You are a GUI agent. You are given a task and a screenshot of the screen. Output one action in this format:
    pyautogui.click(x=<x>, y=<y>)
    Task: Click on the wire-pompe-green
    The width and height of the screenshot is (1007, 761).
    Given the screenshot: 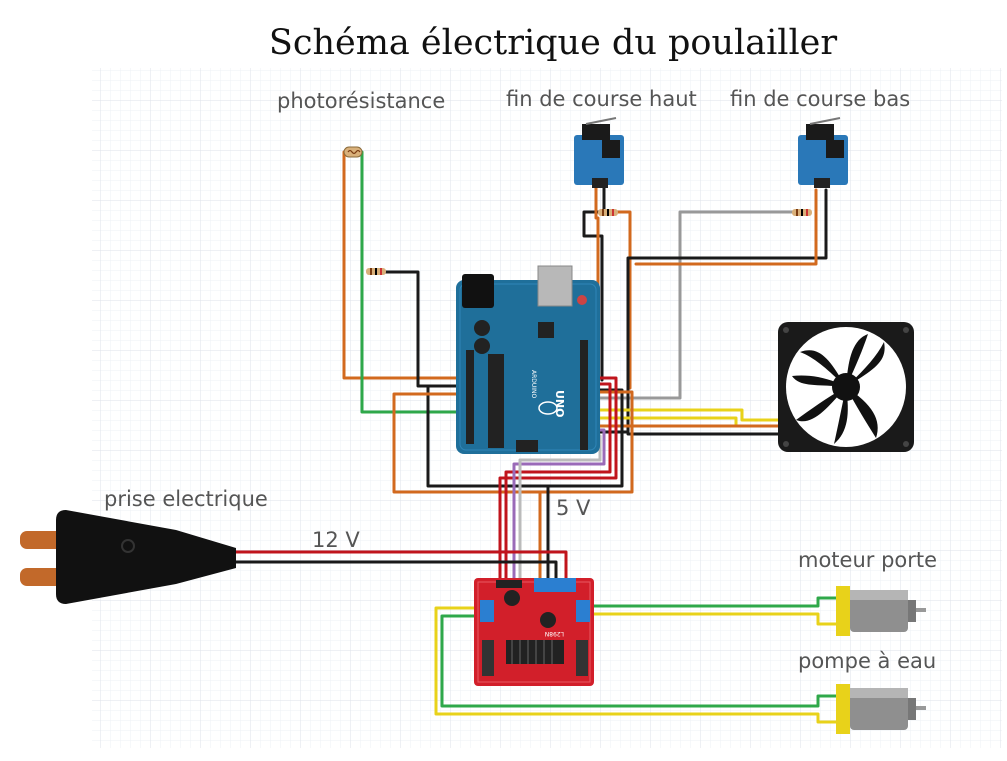 What is the action you would take?
    pyautogui.click(x=639, y=661)
    